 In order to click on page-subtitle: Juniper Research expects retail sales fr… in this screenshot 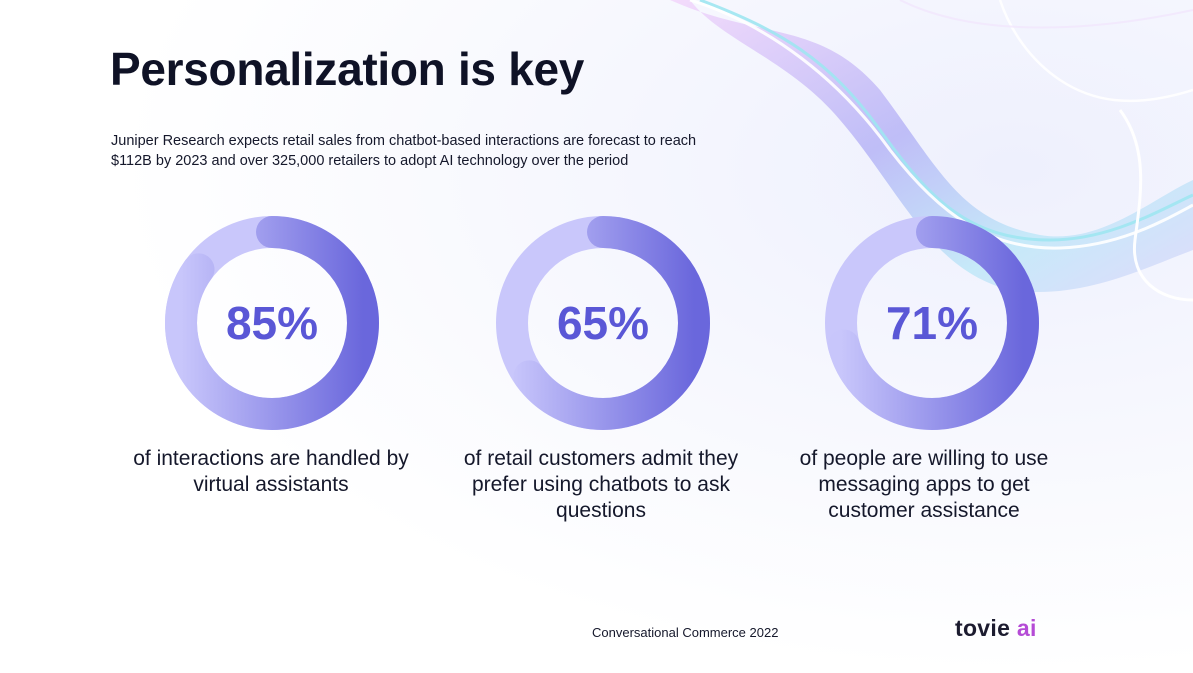, I will do `click(404, 151)`.